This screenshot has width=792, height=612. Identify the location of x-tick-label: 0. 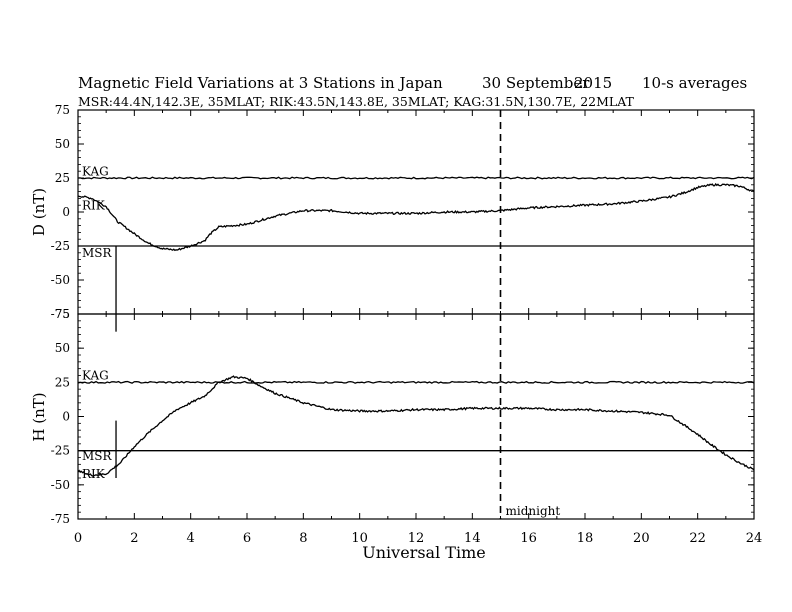
(78, 538).